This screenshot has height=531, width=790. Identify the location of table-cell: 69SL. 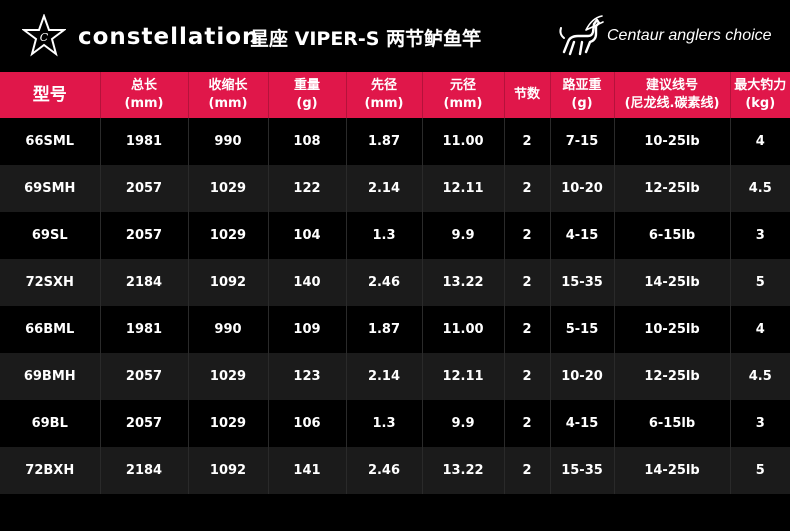
(50, 235).